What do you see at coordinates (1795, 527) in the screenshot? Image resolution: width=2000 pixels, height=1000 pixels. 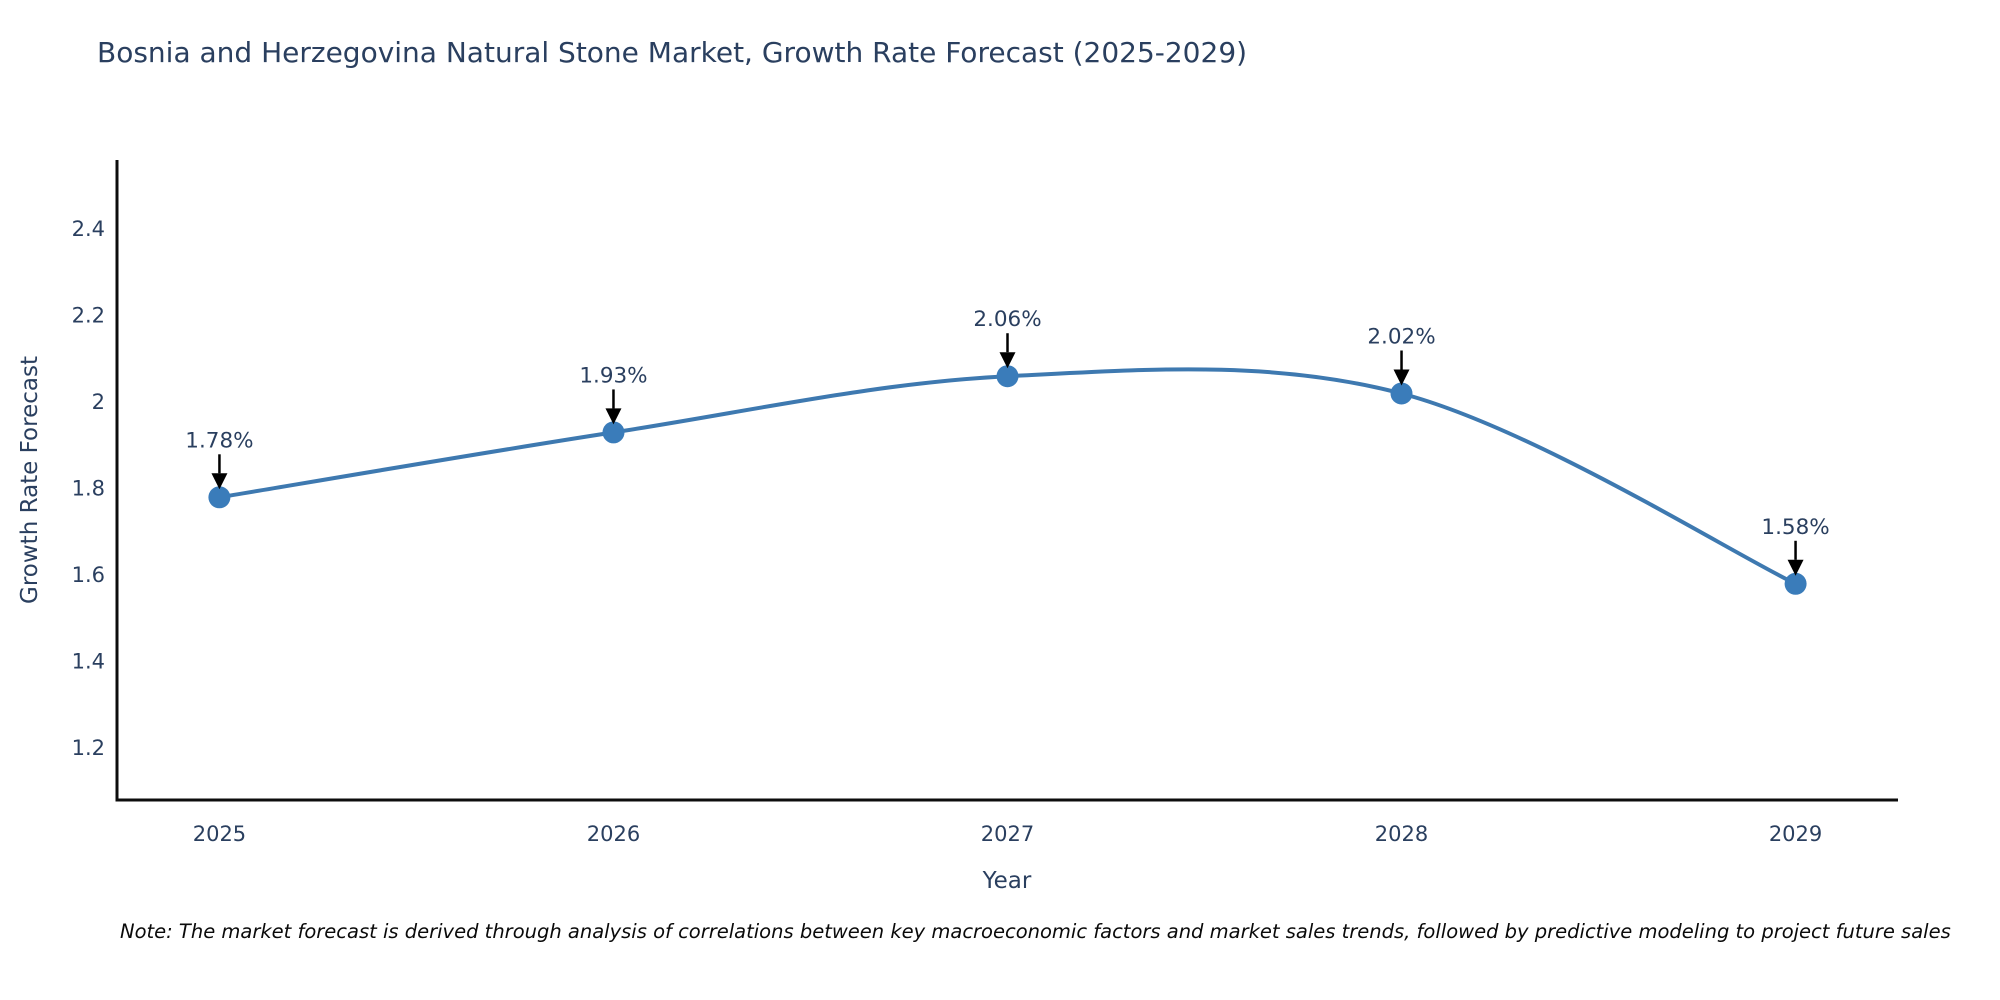 I see `data-point-label: 1.58%` at bounding box center [1795, 527].